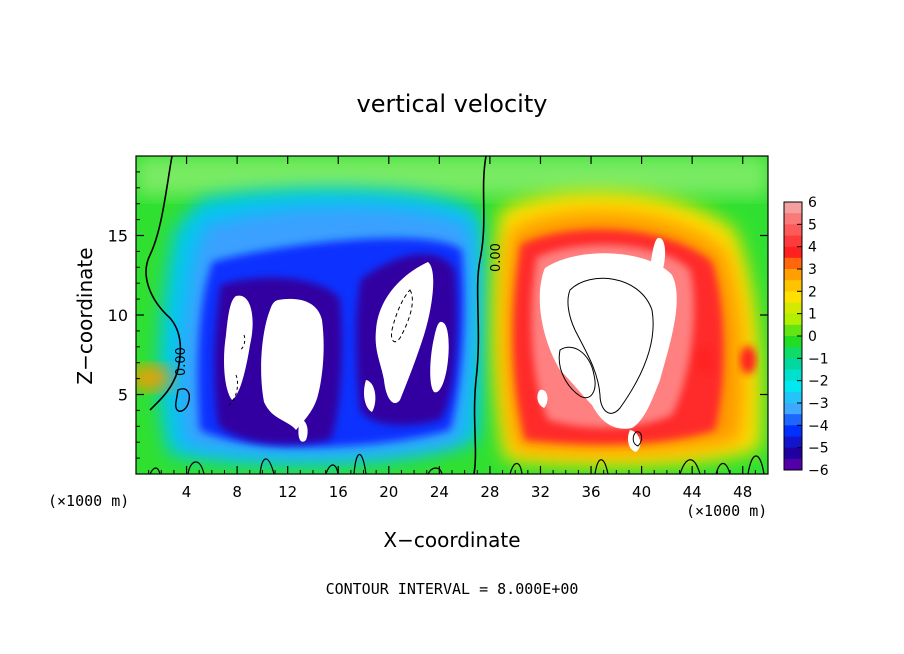  I want to click on x-unit-label-right: (×1000 m), so click(726, 511).